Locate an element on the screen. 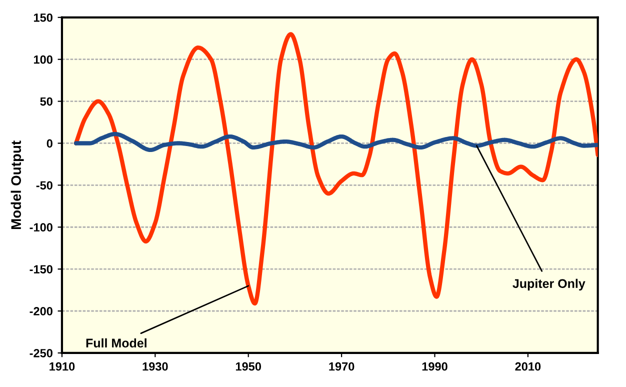  y-tick-label: -200 is located at coordinates (41, 311).